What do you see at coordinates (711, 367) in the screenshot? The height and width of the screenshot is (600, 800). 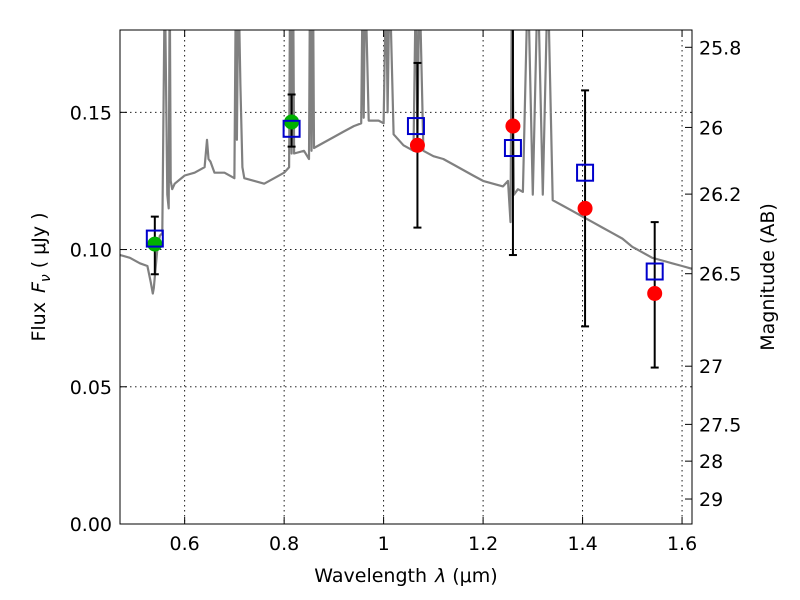 I see `y2-tick-label: 27` at bounding box center [711, 367].